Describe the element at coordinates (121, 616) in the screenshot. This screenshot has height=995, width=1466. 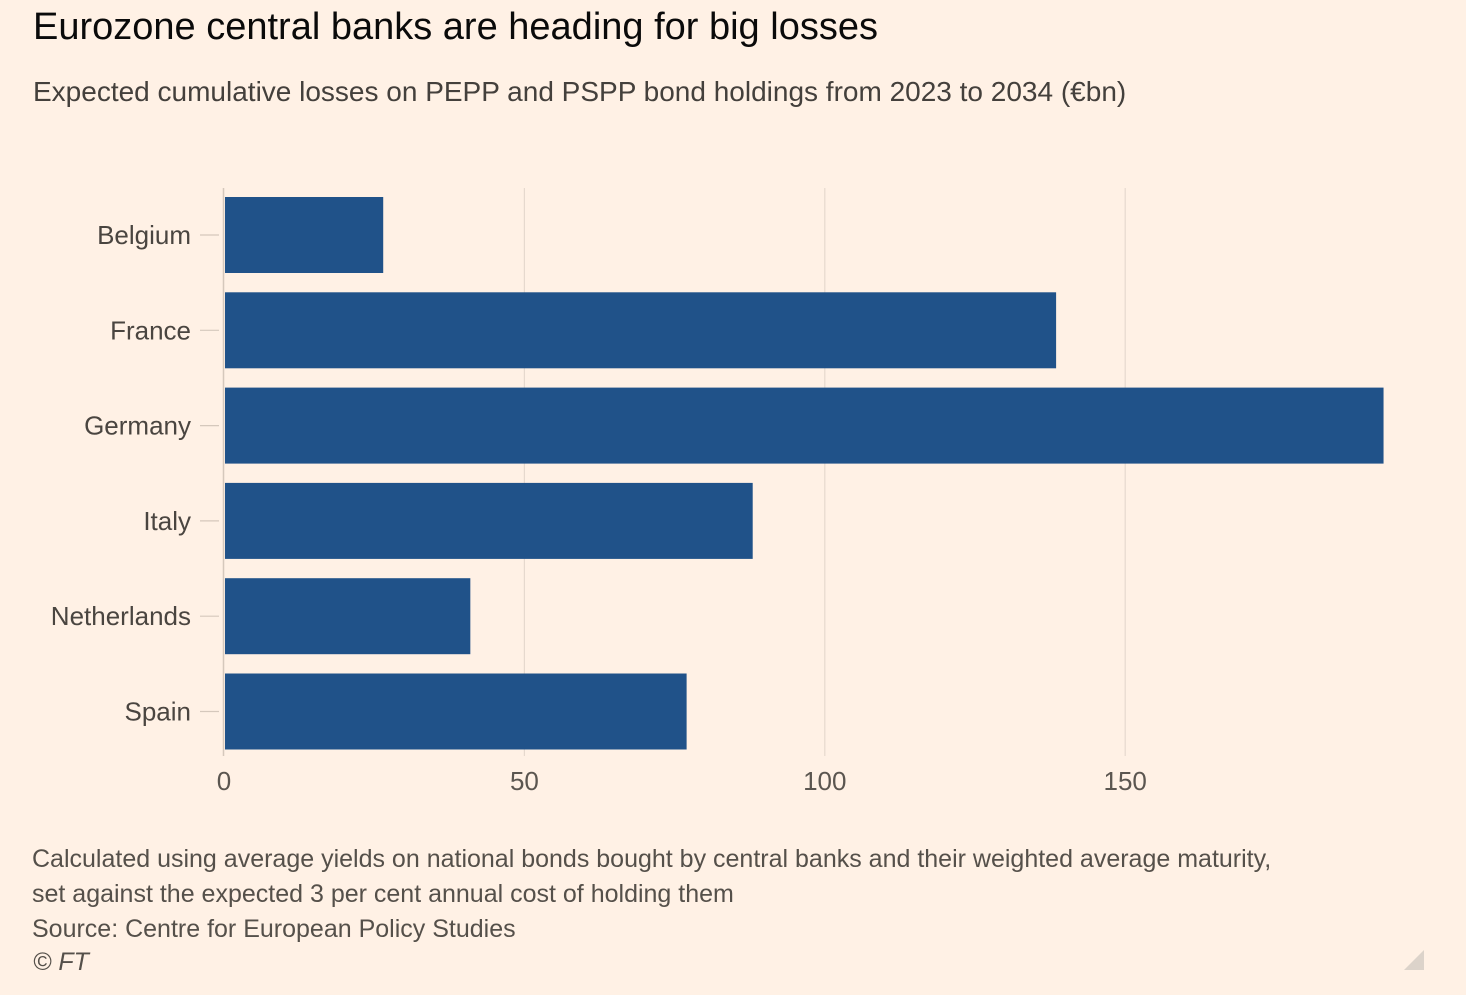
I see `category-label: Netherlands` at that location.